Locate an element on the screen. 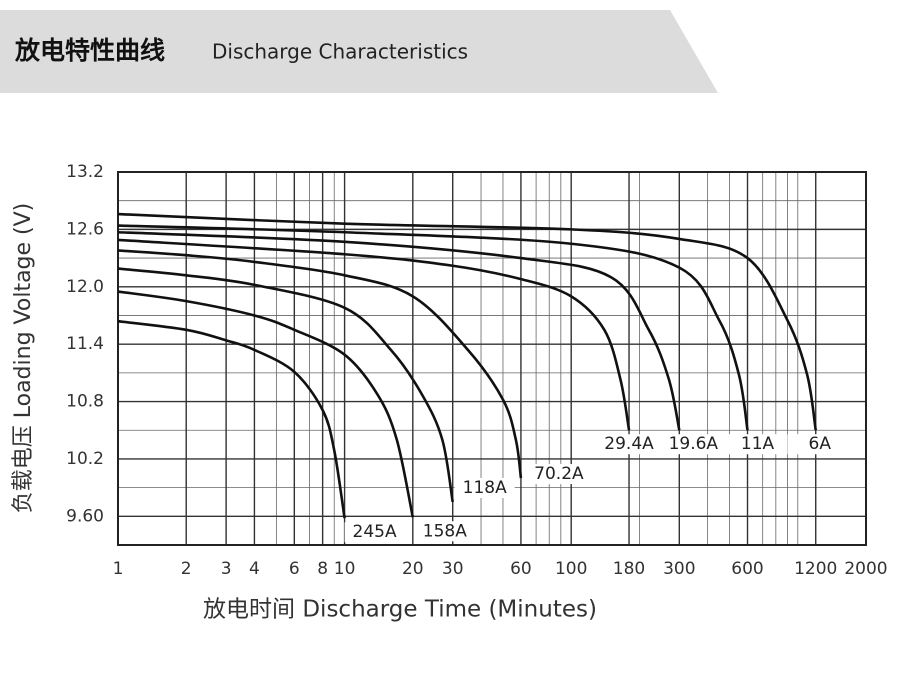  curve-label: 19.6A is located at coordinates (694, 444).